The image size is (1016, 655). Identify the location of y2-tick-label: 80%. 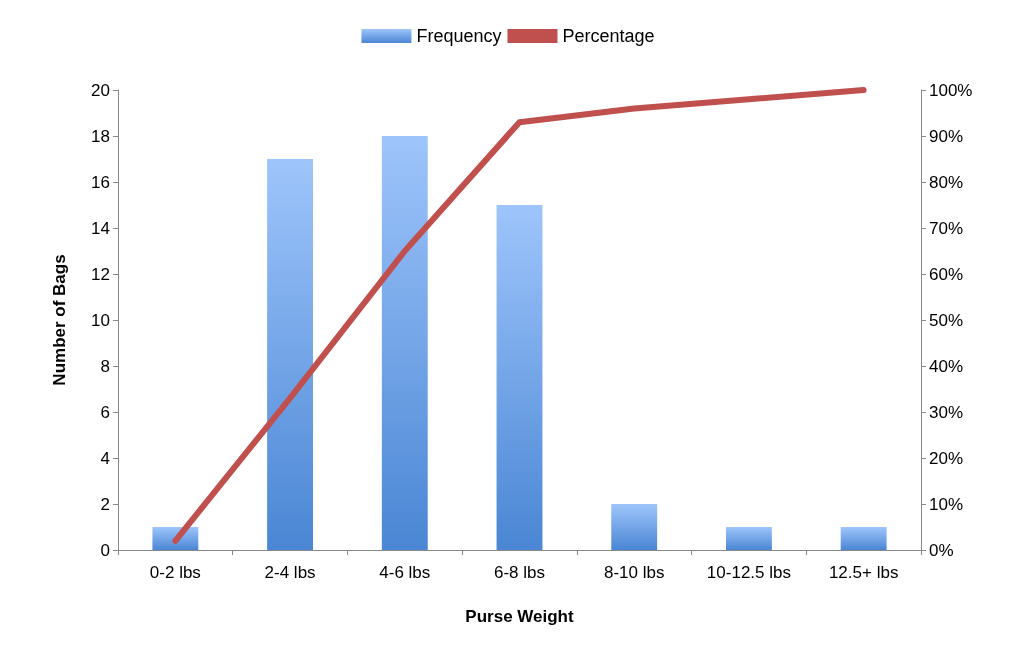
(946, 182).